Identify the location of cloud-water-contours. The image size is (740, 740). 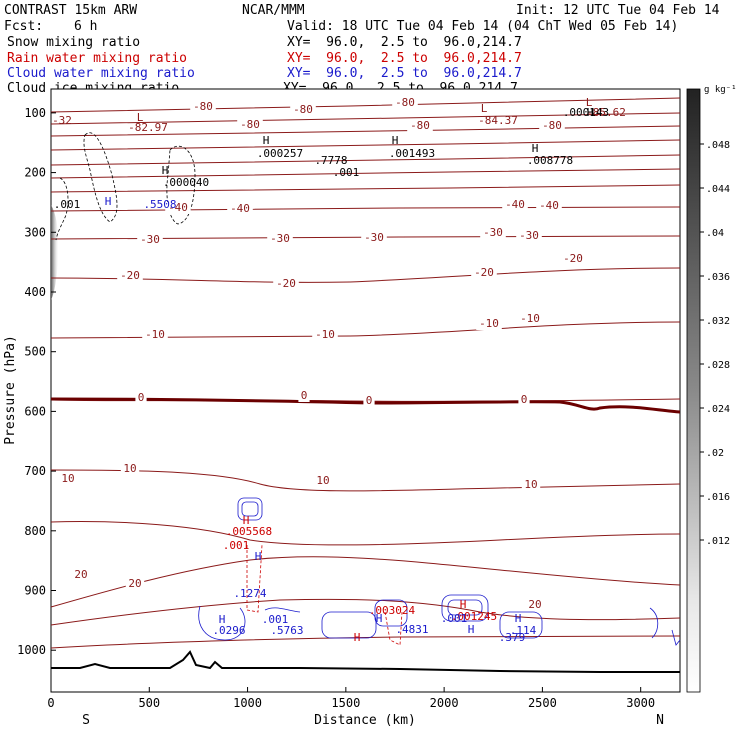
(439, 571).